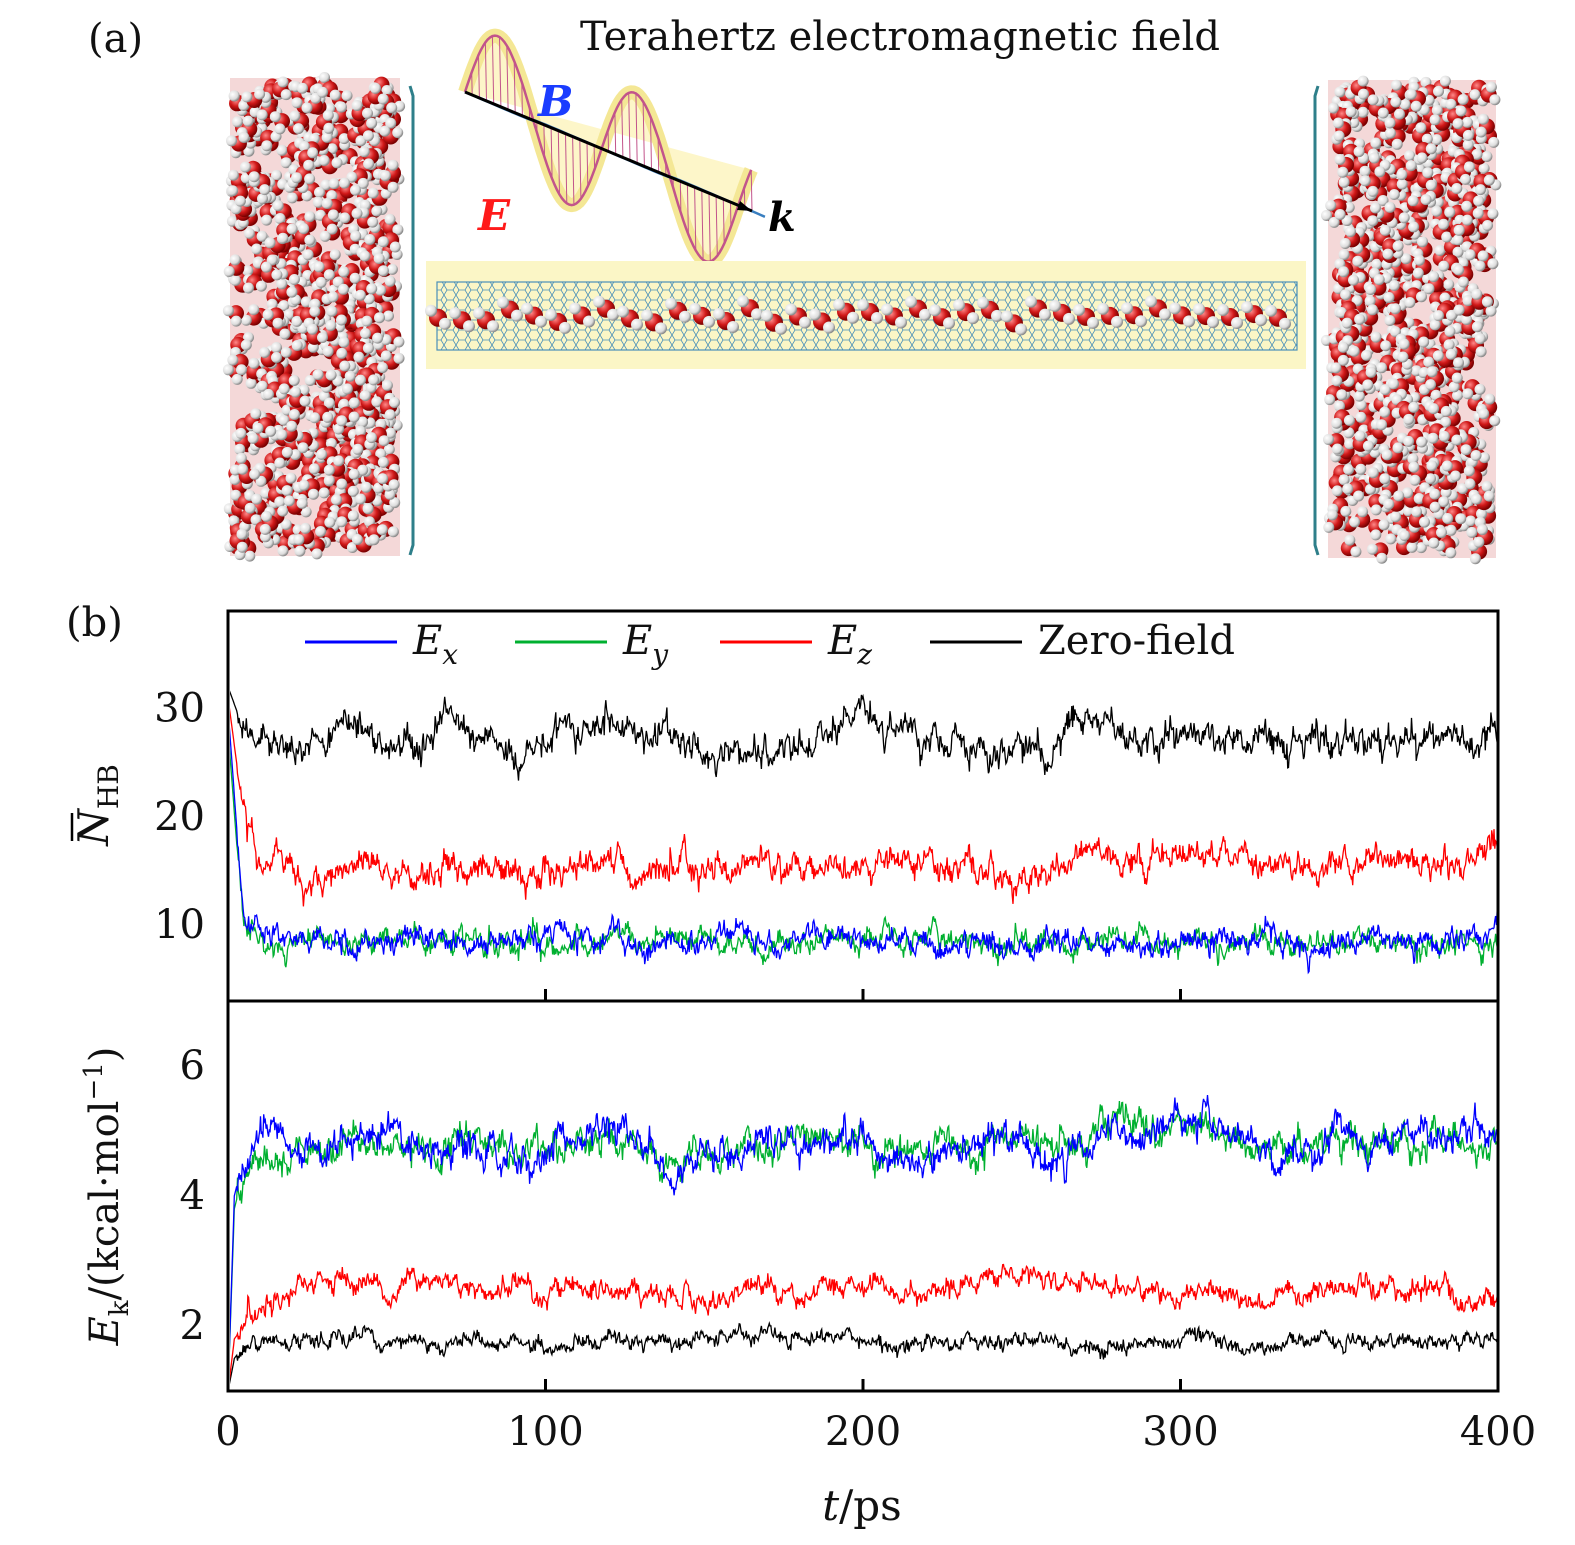  What do you see at coordinates (494, 215) in the screenshot?
I see `e-field-label: E` at bounding box center [494, 215].